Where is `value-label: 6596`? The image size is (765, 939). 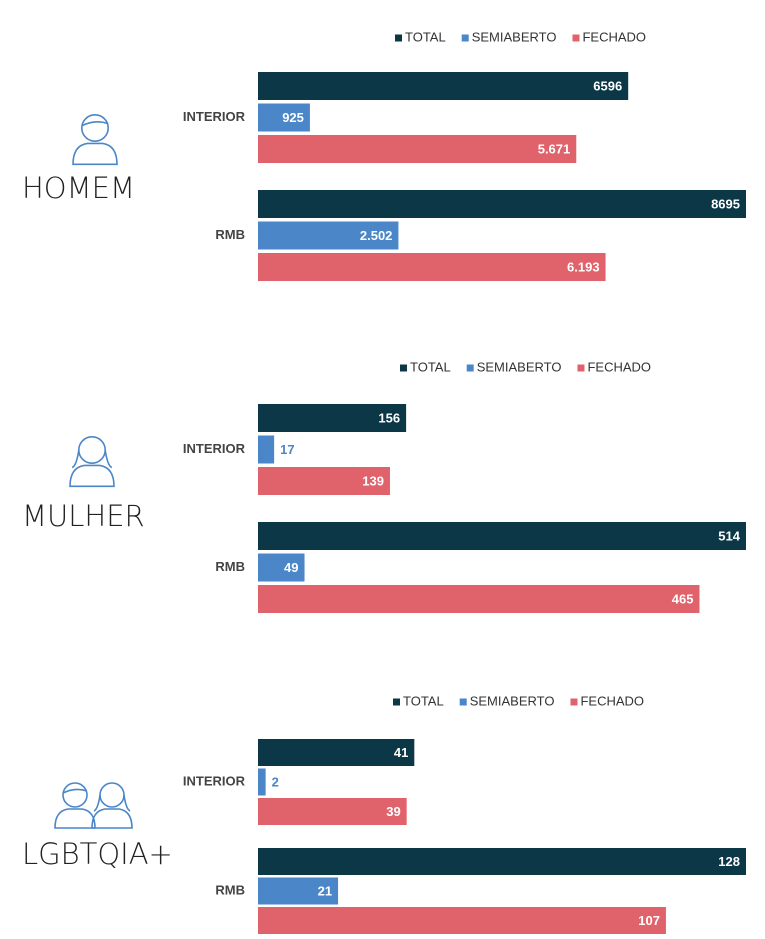 value-label: 6596 is located at coordinates (607, 85).